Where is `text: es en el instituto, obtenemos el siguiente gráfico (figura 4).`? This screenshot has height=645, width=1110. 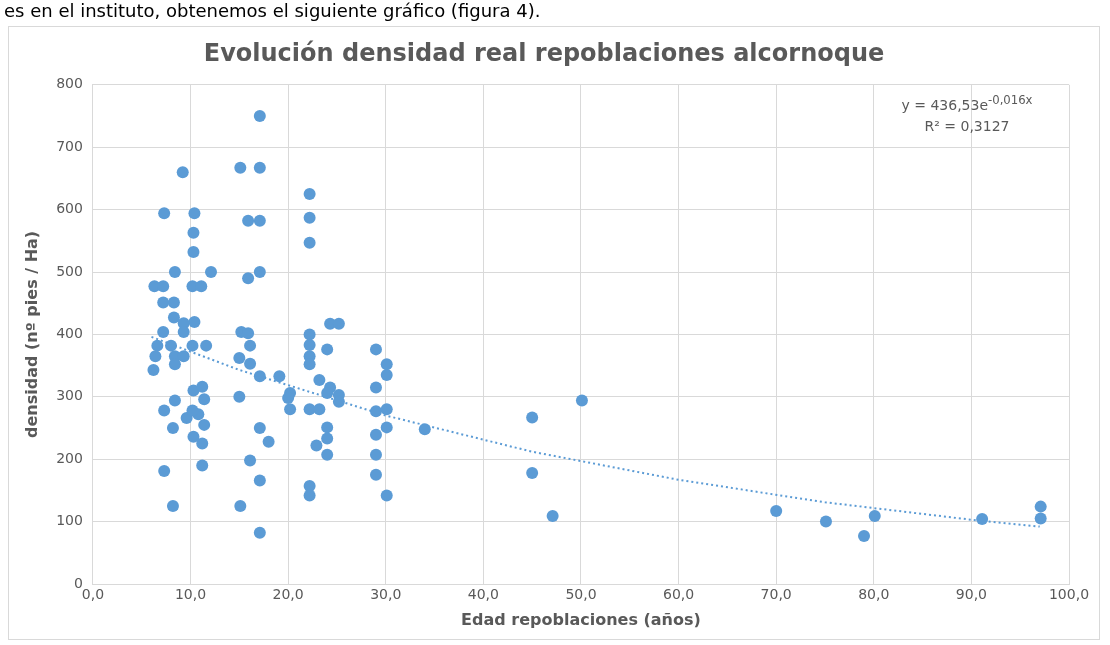
text: es en el instituto, obtenemos el siguiente gráfico (figura 4). is located at coordinates (272, 11).